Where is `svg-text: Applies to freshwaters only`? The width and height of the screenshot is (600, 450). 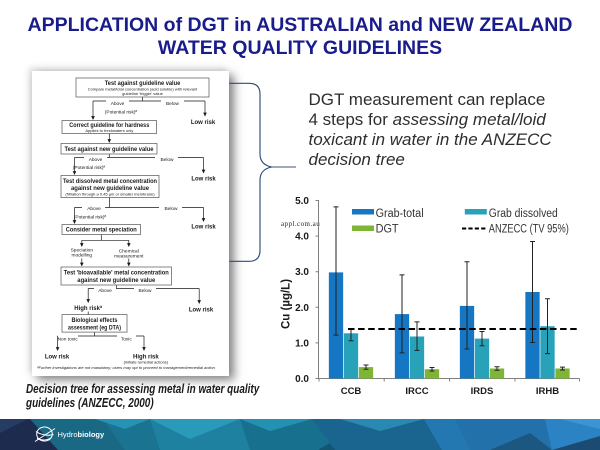 svg-text: Applies to freshwaters only is located at coordinates (109, 130).